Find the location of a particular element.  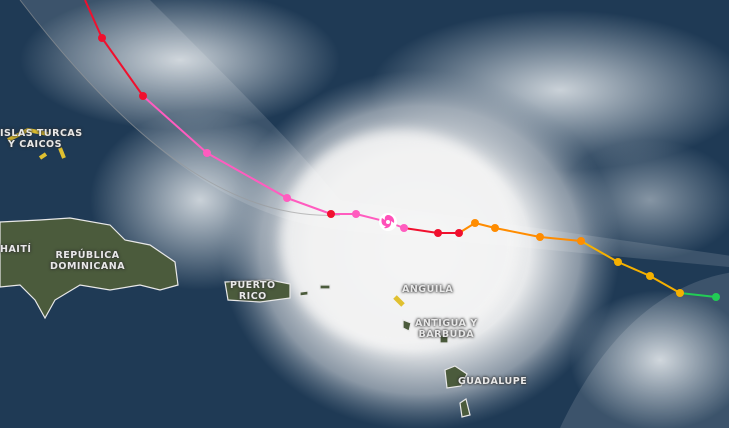

turks-caicos-islands is located at coordinates (36, 143).